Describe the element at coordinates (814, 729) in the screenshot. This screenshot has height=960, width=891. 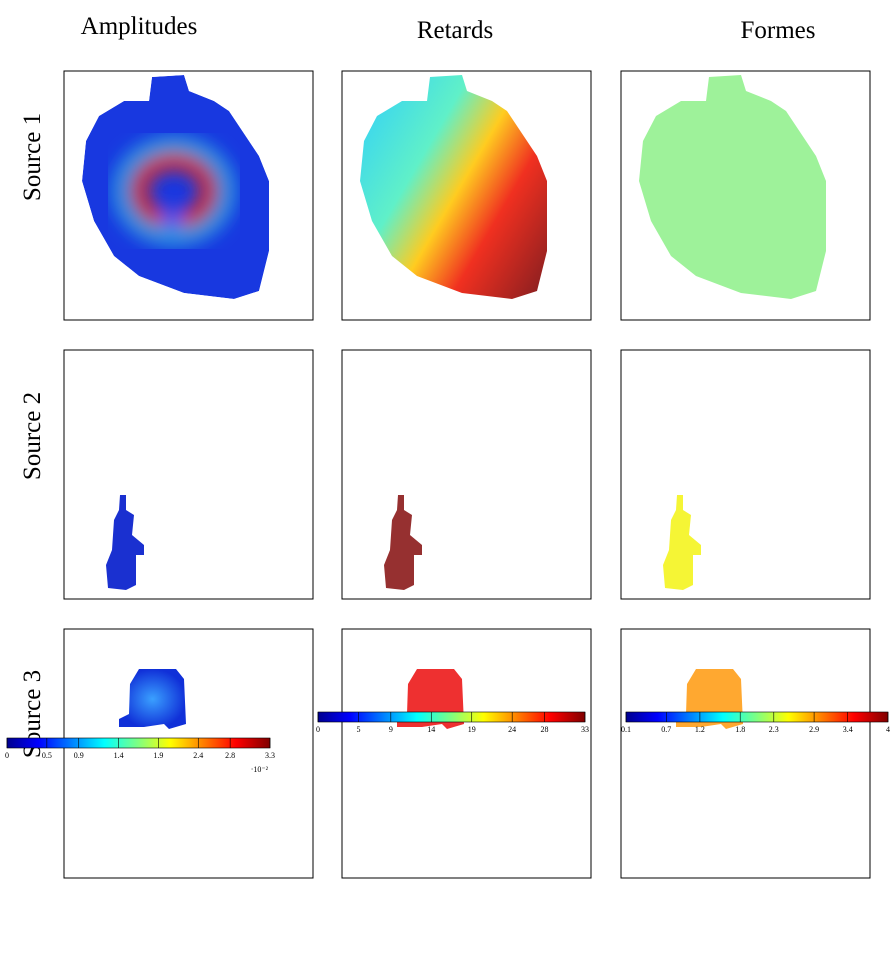
I see `tick-label: 2.9` at that location.